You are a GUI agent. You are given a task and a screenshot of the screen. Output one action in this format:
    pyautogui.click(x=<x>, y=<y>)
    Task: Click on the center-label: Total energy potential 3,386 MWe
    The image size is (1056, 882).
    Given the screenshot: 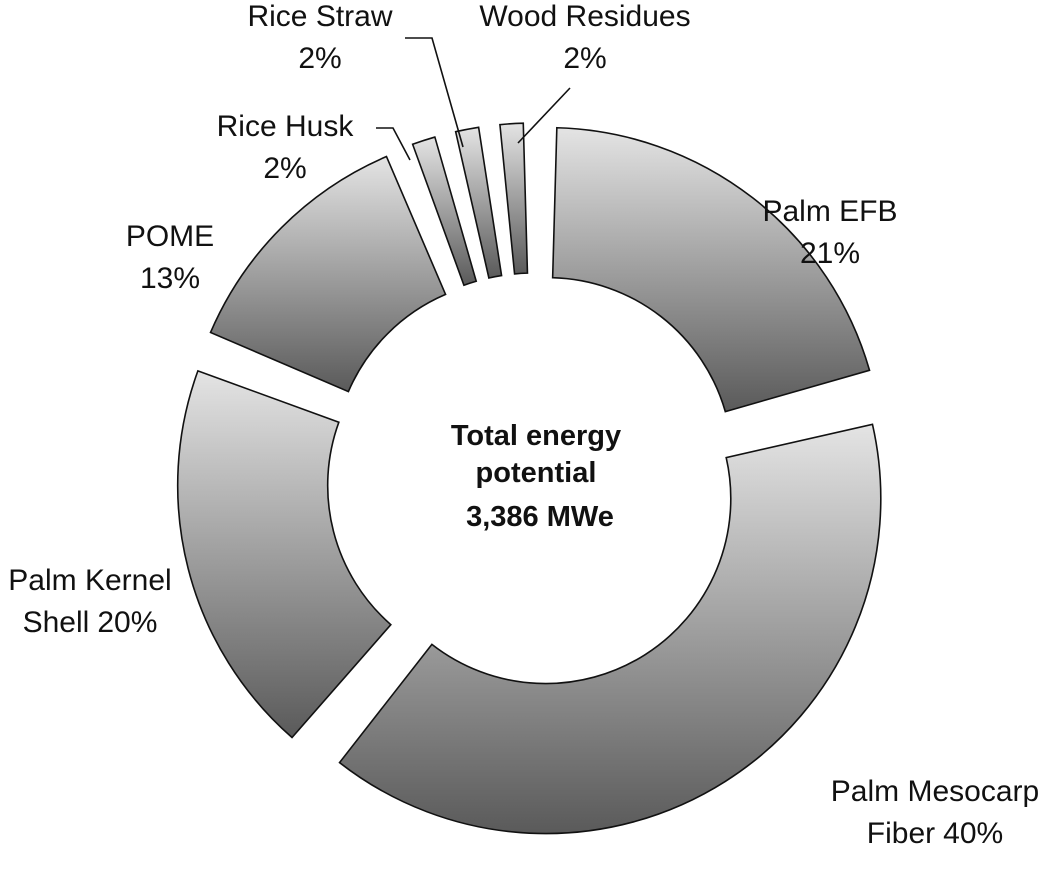 What is the action you would take?
    pyautogui.click(x=540, y=476)
    